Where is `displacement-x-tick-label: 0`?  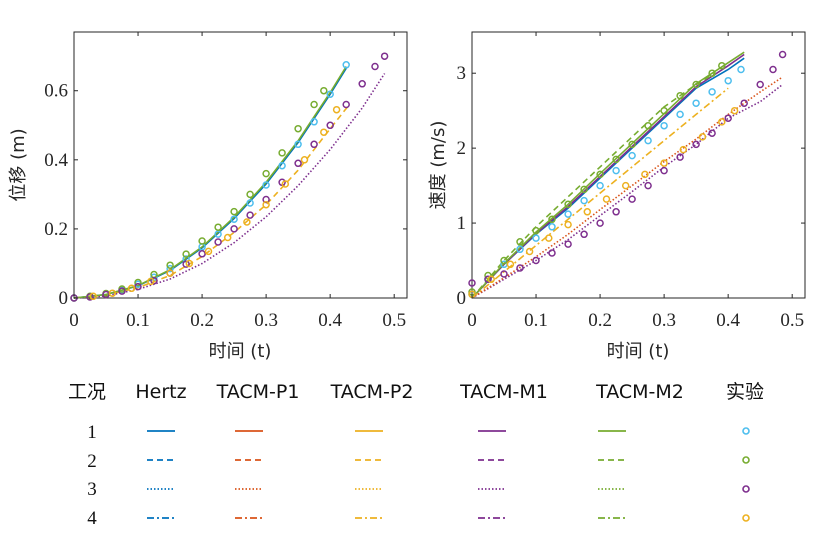
displacement-x-tick-label: 0 is located at coordinates (74, 320).